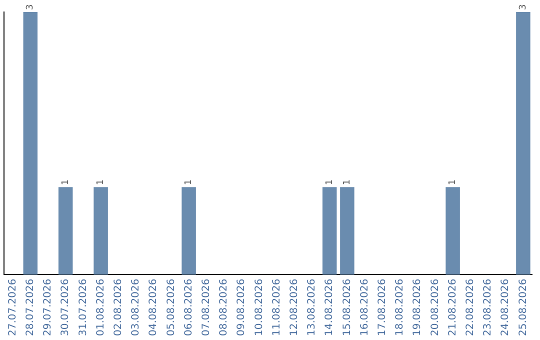 The image size is (540, 340). Describe the element at coordinates (188, 307) in the screenshot. I see `x-tick-label: 06.08.2026` at that location.